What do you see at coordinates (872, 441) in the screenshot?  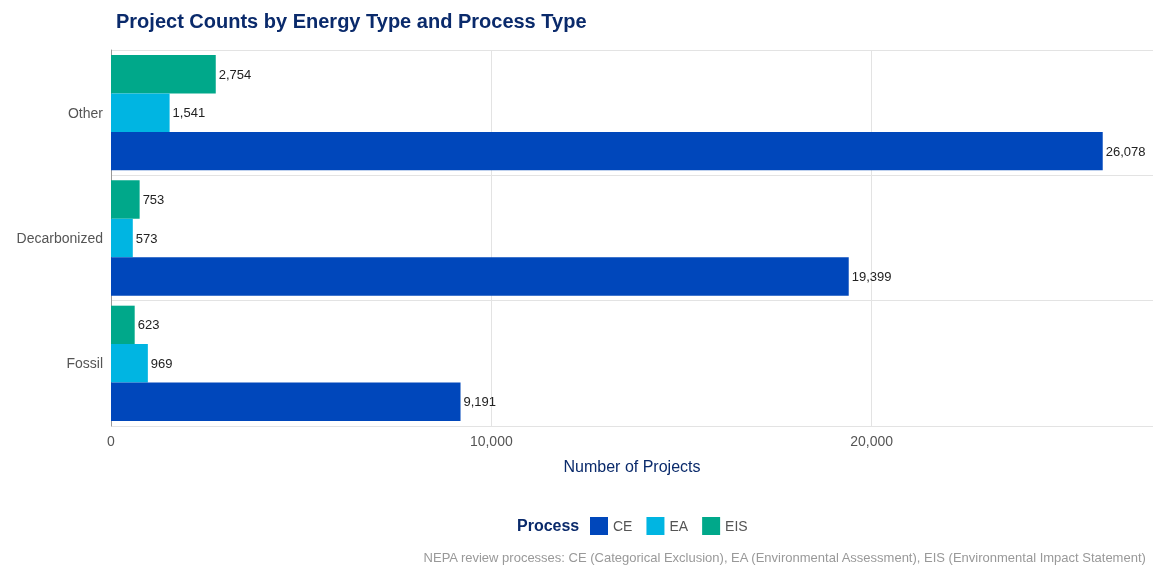 I see `x-tick-label: 20,000` at bounding box center [872, 441].